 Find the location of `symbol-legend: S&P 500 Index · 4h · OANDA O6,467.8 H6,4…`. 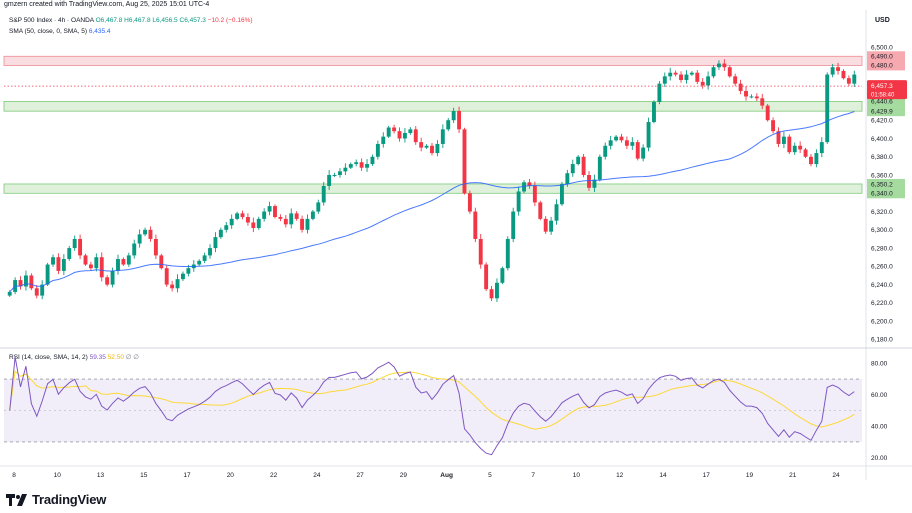

symbol-legend: S&P 500 Index · 4h · OANDA O6,467.8 H6,4… is located at coordinates (131, 20).